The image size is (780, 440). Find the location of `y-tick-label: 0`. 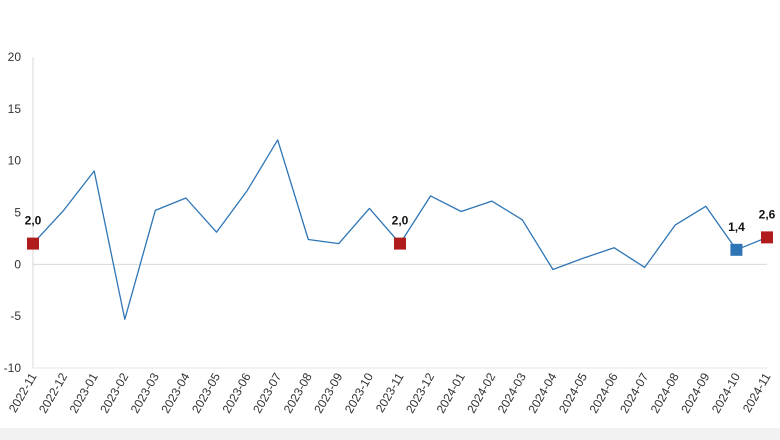

y-tick-label: 0 is located at coordinates (17, 264).